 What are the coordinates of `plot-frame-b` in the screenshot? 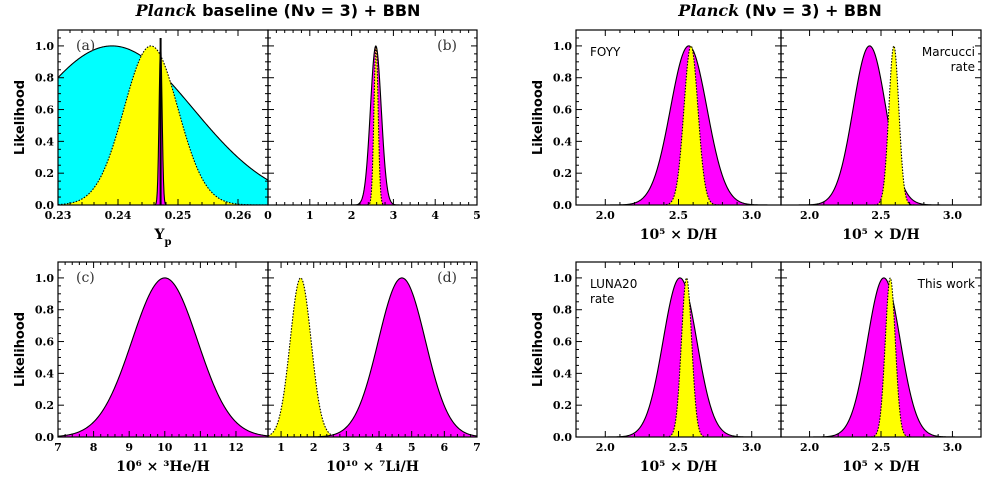 It's located at (372, 117).